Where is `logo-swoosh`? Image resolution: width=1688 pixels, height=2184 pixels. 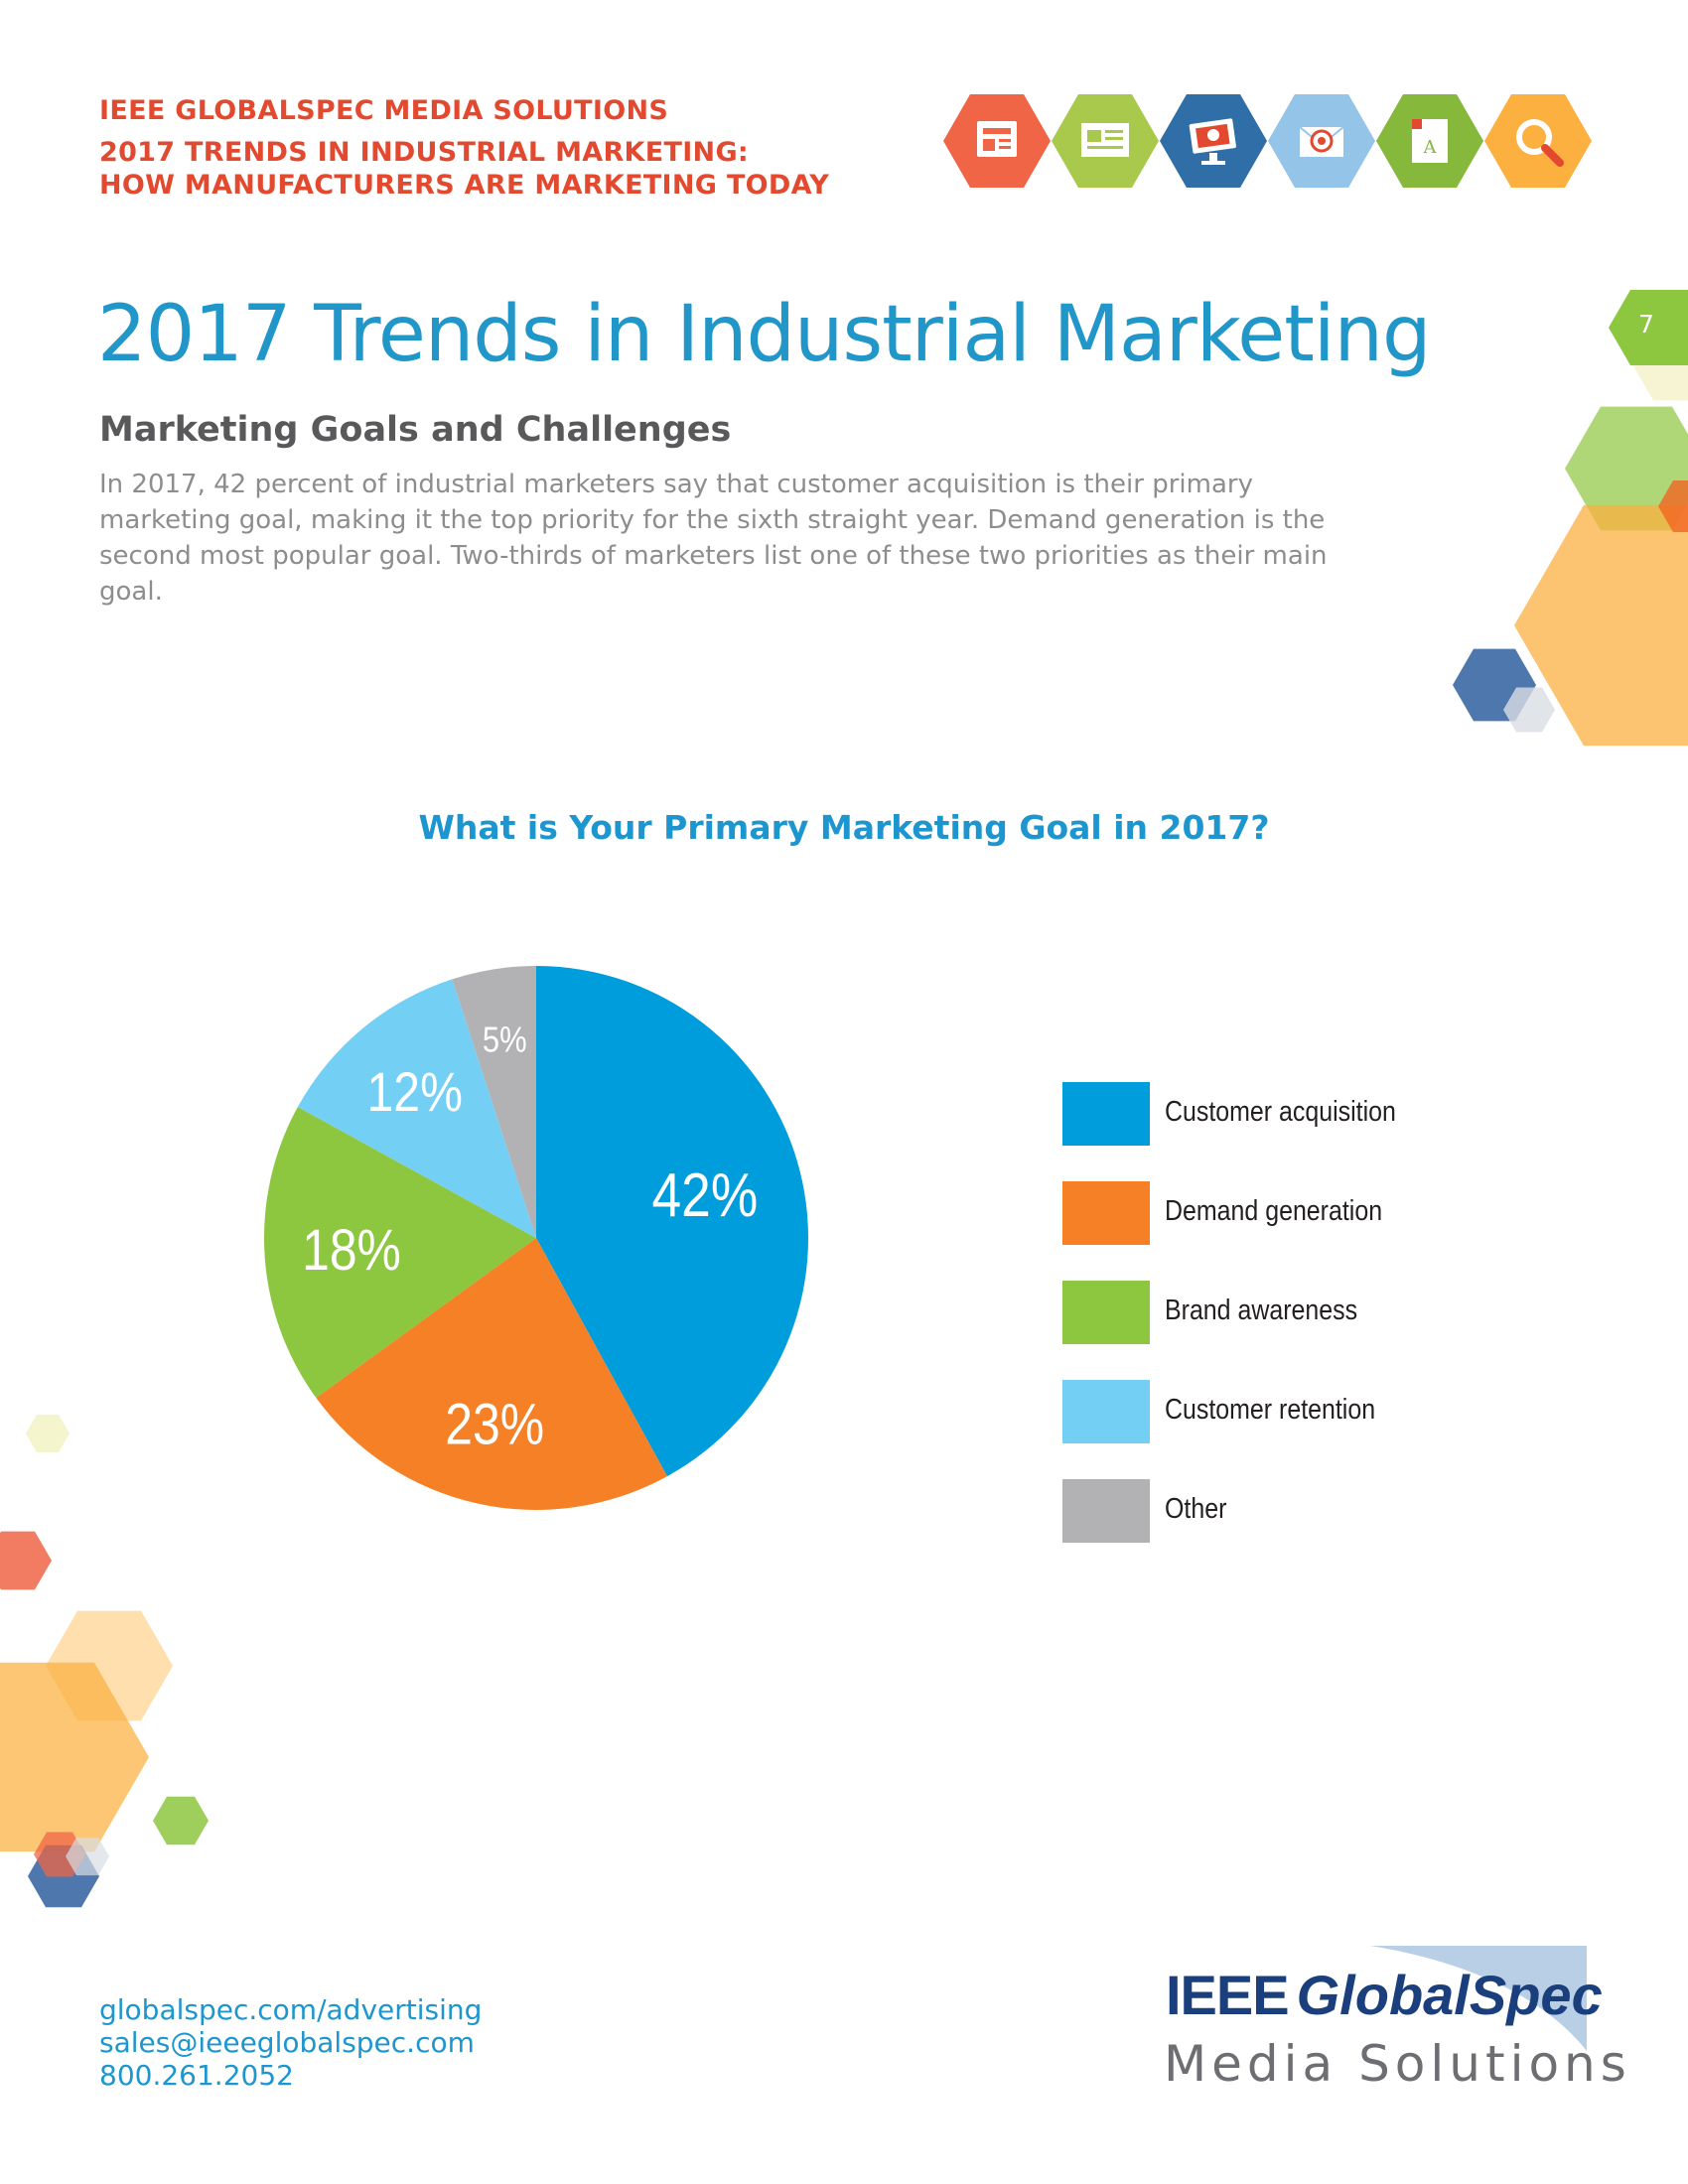
logo-swoosh is located at coordinates (1478, 1998).